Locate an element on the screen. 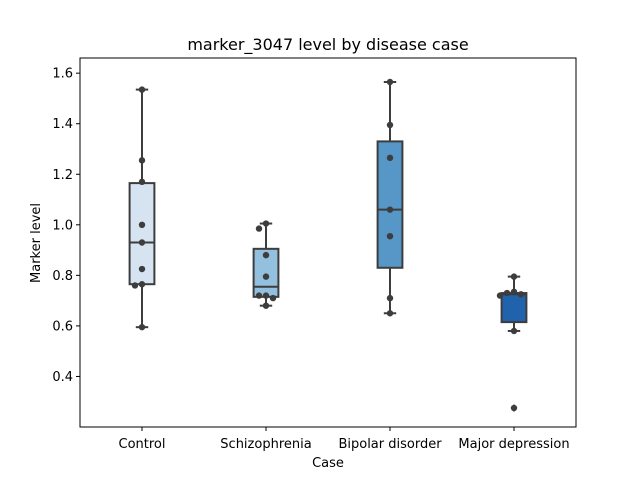 This screenshot has width=640, height=480. y-tick-label: 0.8 is located at coordinates (62, 276).